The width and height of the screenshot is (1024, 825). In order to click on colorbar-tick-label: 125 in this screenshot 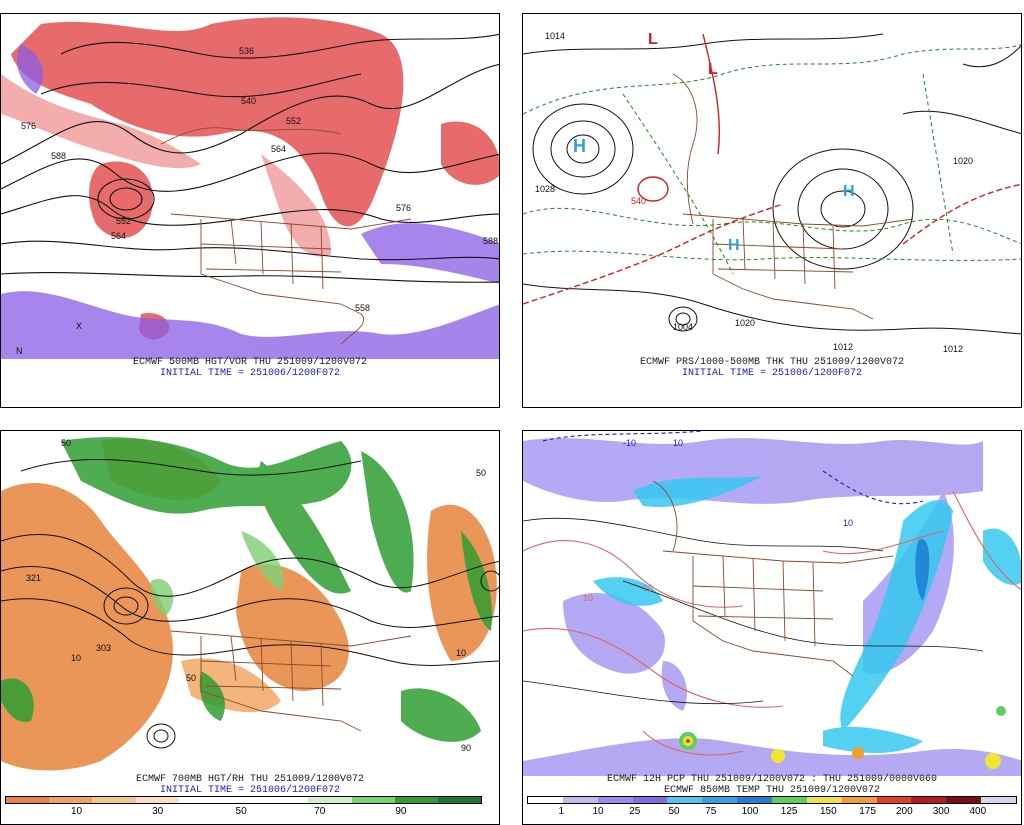, I will do `click(789, 811)`.